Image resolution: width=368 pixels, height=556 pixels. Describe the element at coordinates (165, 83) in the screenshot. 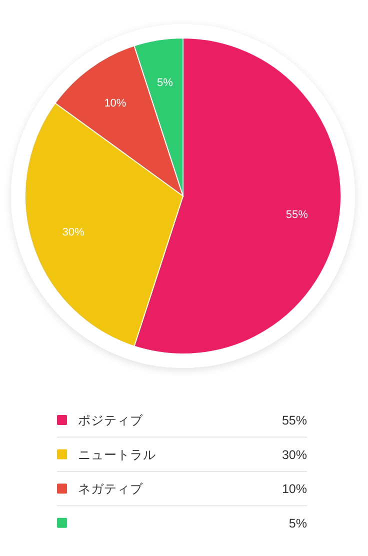

I see `data-label: 5%` at that location.